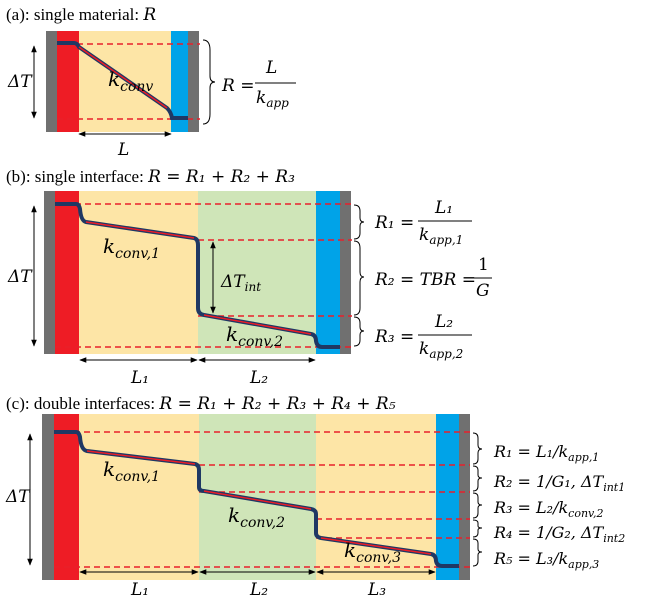  I want to click on k-conv-label: kconv, so click(130, 81).